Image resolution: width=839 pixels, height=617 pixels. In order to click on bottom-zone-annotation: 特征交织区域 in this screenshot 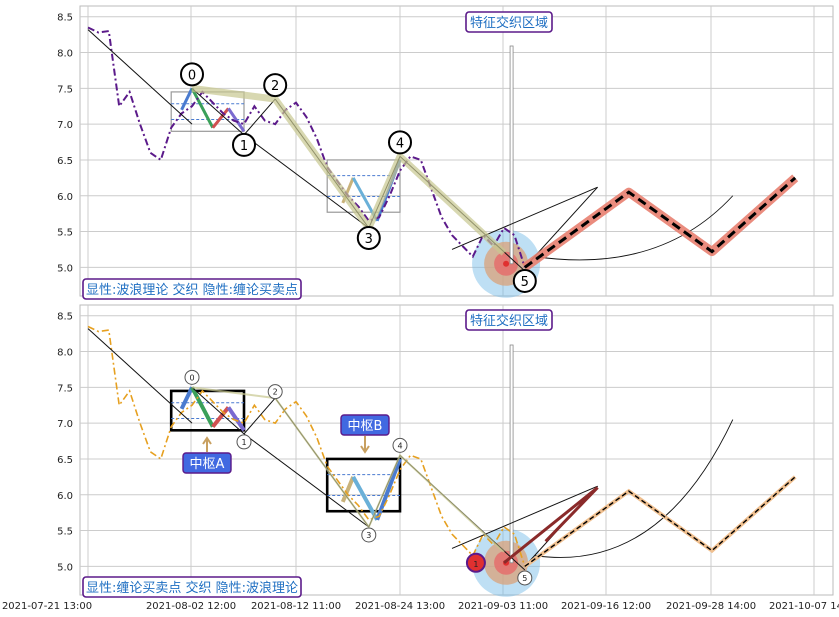, I will do `click(509, 320)`.